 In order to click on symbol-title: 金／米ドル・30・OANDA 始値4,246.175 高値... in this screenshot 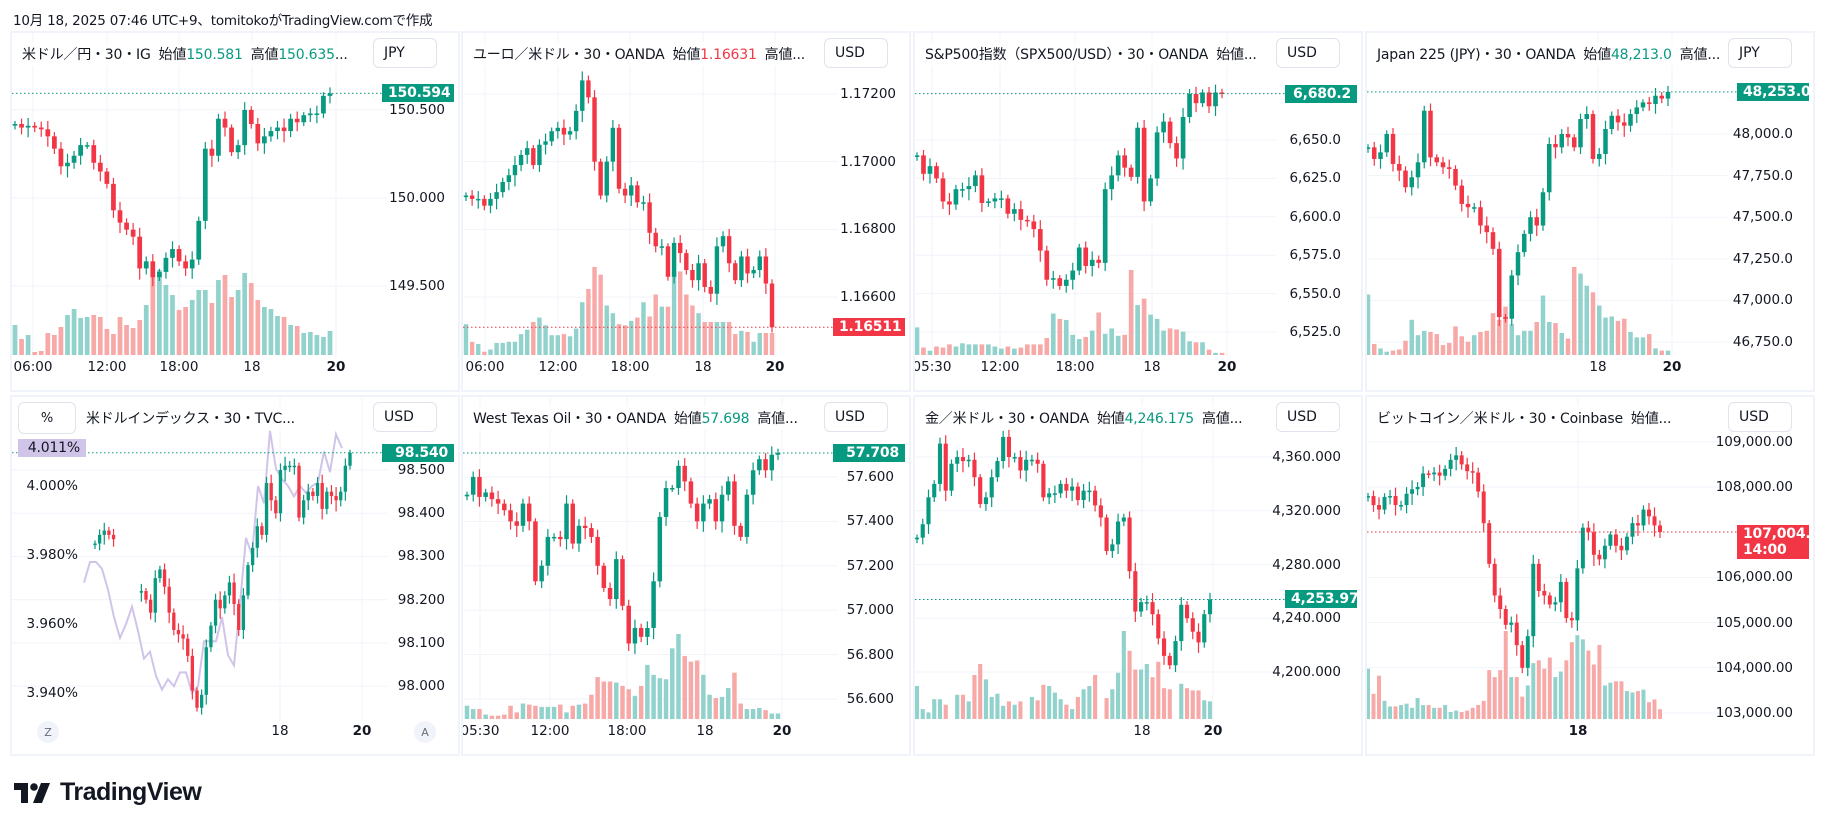, I will do `click(1084, 418)`.